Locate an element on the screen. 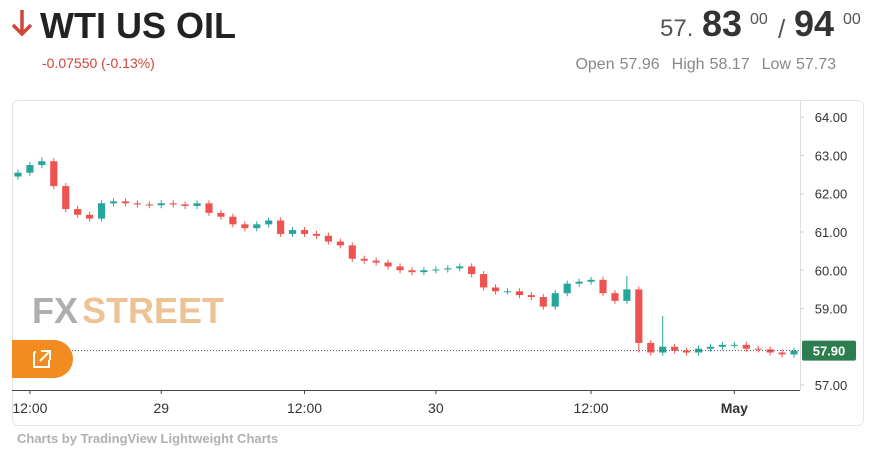 Image resolution: width=877 pixels, height=456 pixels. watermark-fx: FX is located at coordinates (55, 310).